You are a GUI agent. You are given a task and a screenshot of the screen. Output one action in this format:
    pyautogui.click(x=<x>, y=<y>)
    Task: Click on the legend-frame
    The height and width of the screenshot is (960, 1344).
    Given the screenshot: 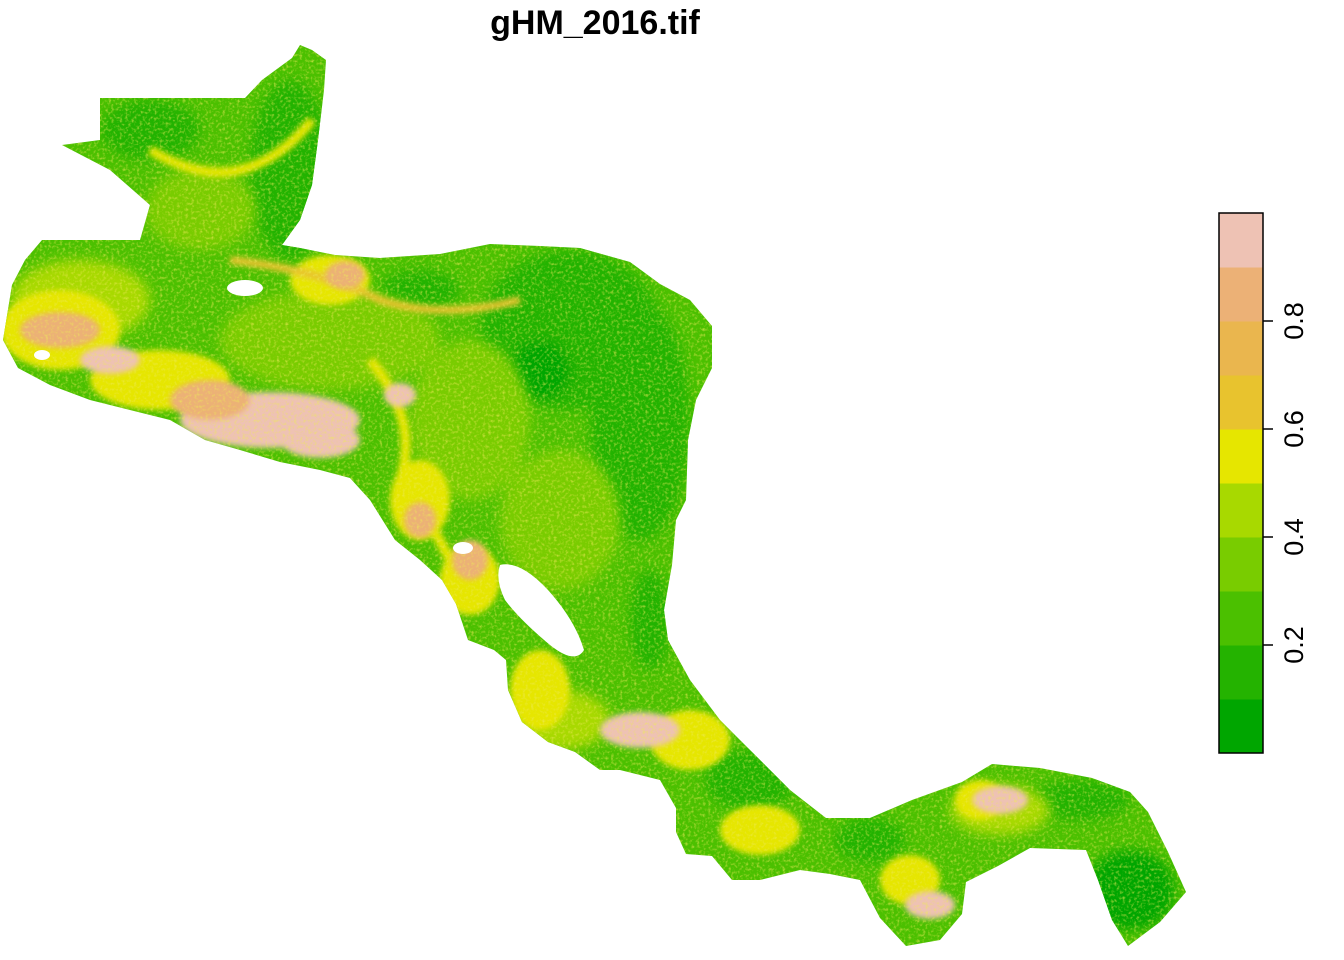 What is the action you would take?
    pyautogui.click(x=1241, y=483)
    